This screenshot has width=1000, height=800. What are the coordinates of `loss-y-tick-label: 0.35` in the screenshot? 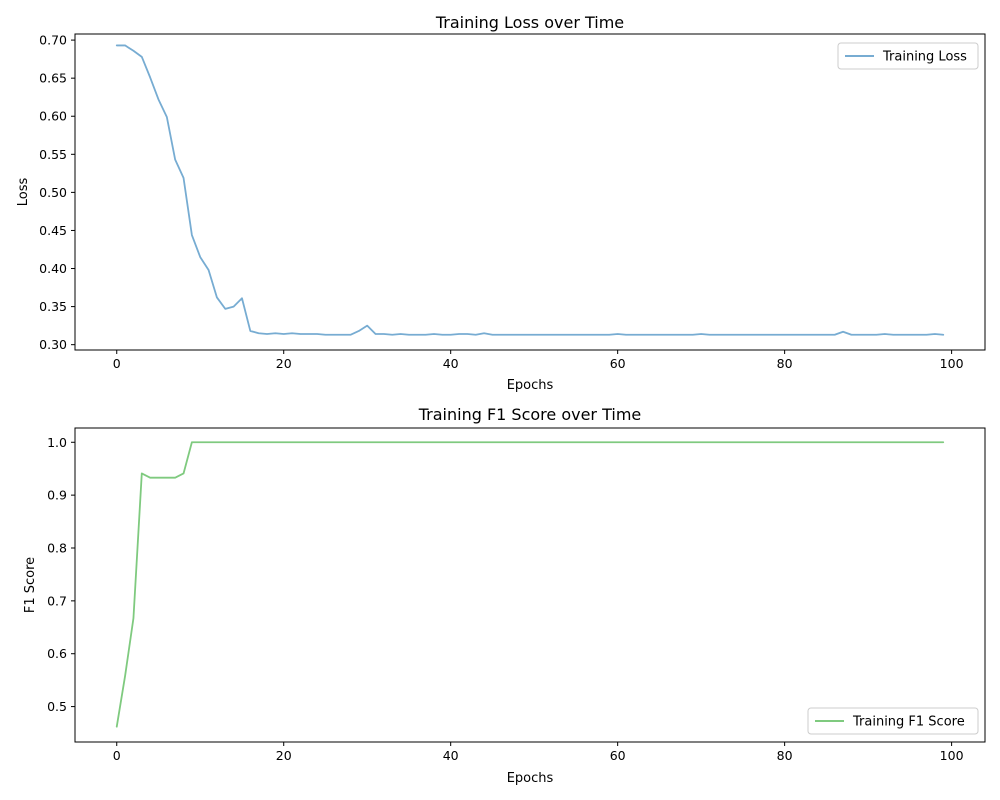 It's located at (53, 306).